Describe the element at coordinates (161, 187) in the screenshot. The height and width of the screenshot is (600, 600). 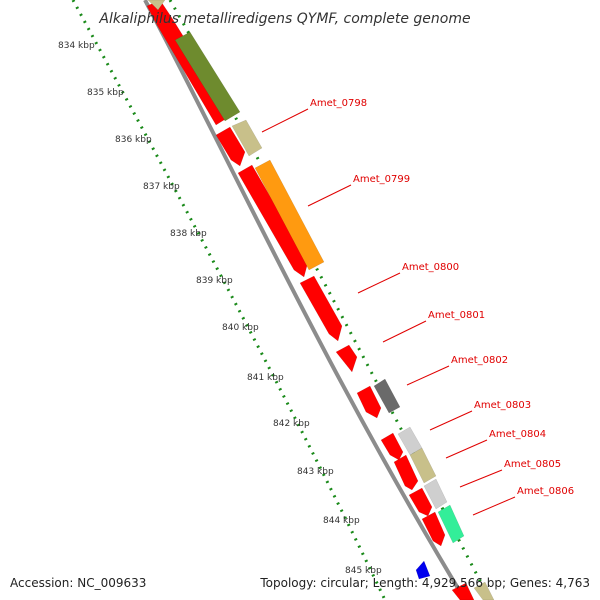
I see `scale-tick-label: 837 kbp` at that location.